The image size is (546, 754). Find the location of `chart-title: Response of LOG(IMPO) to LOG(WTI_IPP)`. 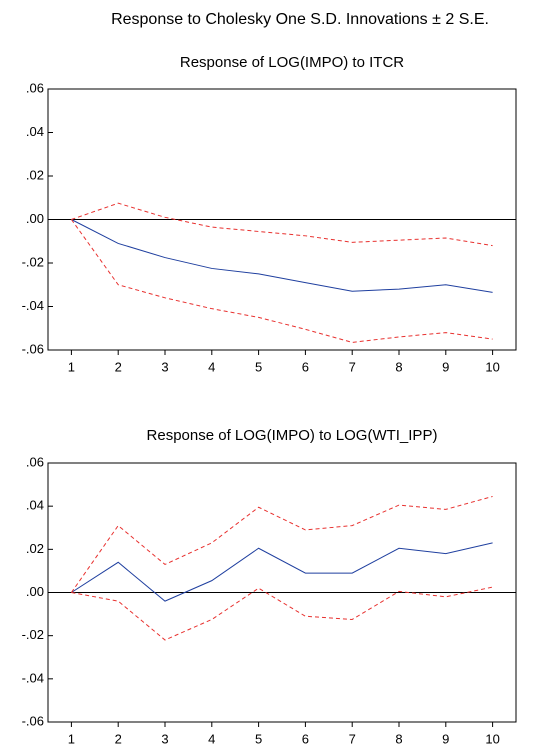

chart-title: Response of LOG(IMPO) to LOG(WTI_IPP) is located at coordinates (292, 435).